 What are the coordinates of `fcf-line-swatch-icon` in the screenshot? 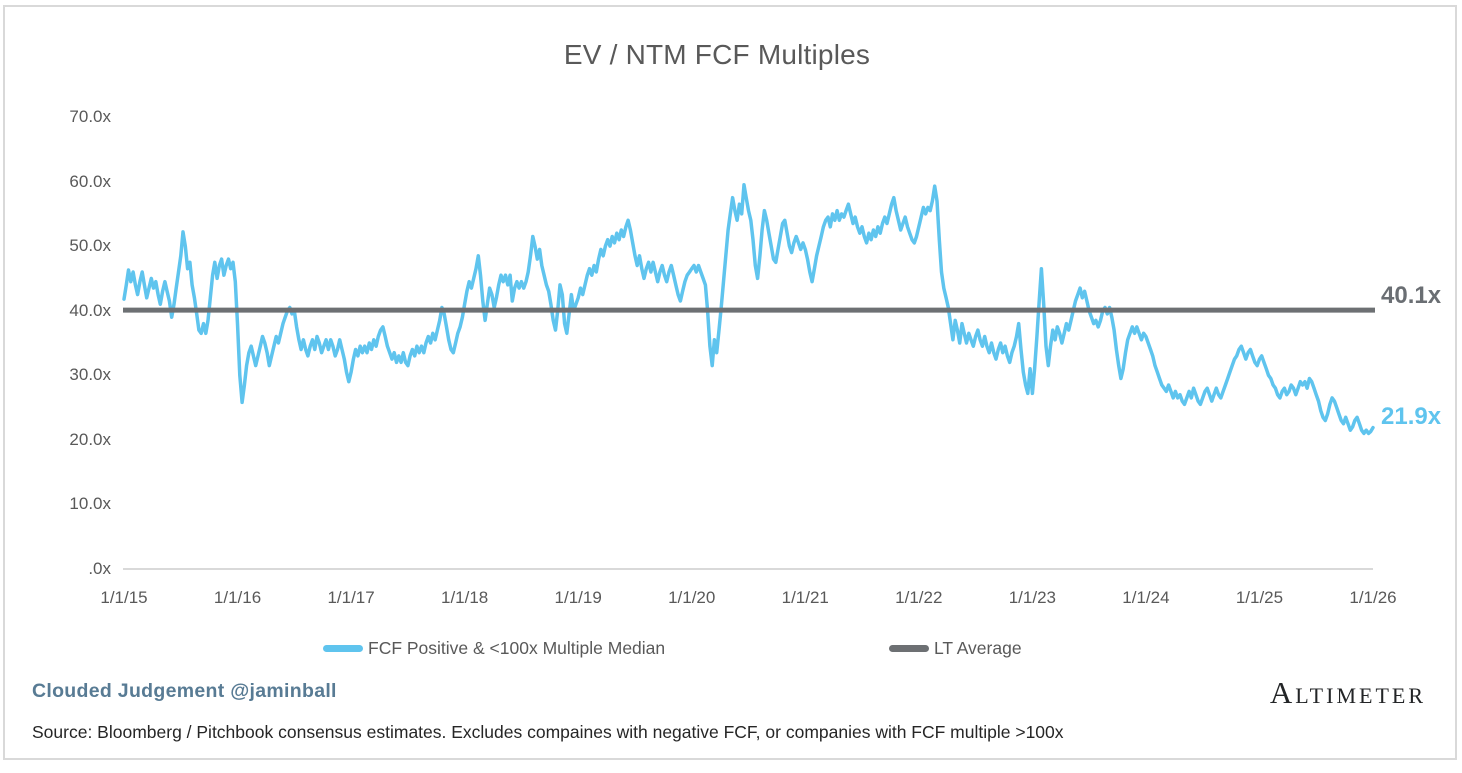 It's located at (343, 648).